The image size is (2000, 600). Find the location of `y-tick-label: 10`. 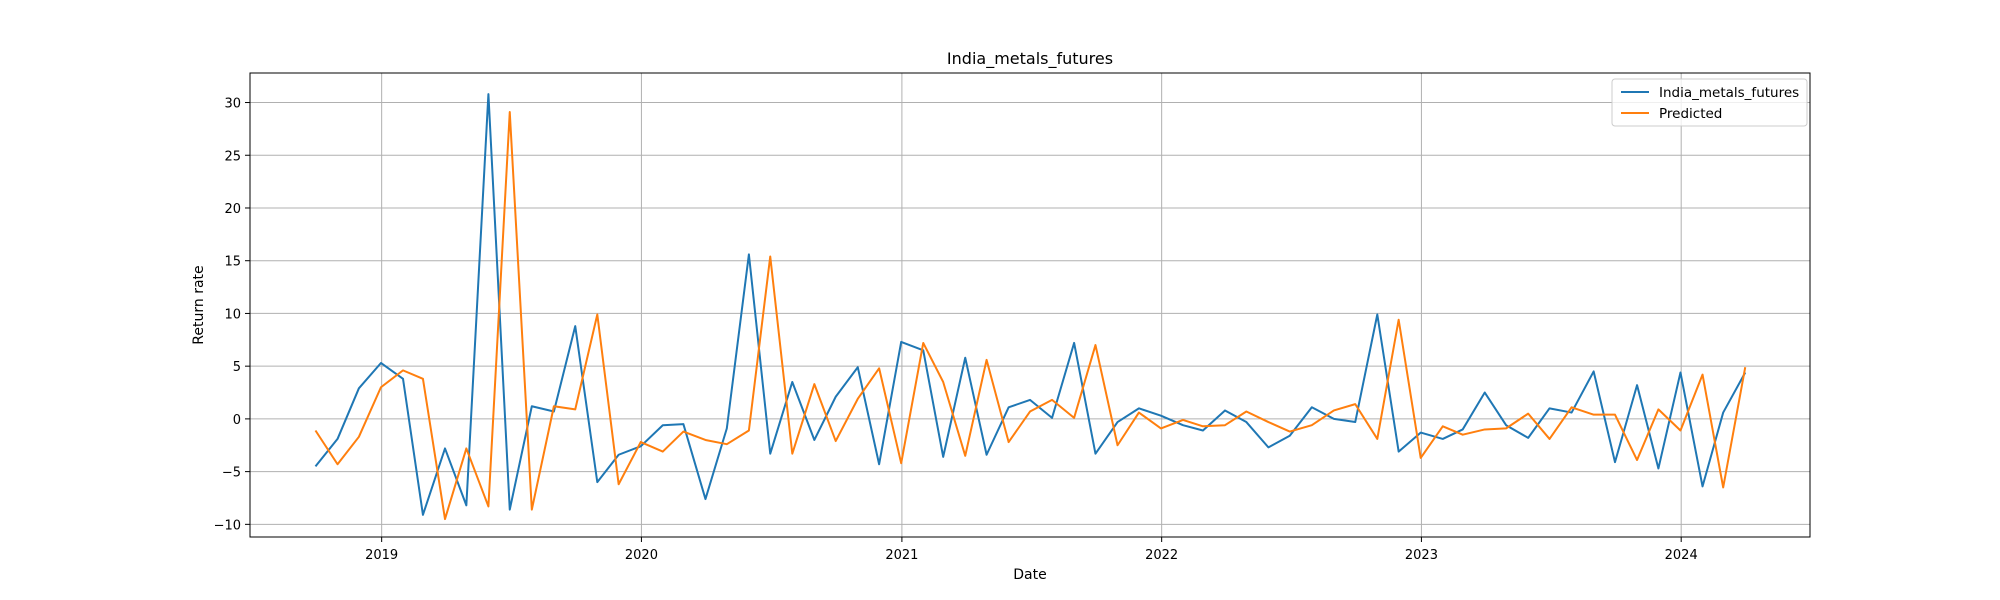

y-tick-label: 10 is located at coordinates (232, 314).